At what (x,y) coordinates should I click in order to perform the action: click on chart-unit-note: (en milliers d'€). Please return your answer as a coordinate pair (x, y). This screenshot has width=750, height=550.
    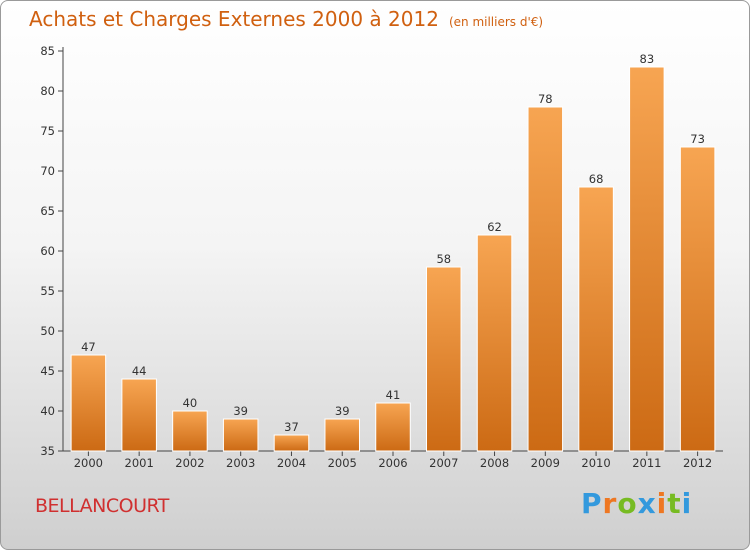
    Looking at the image, I should click on (496, 22).